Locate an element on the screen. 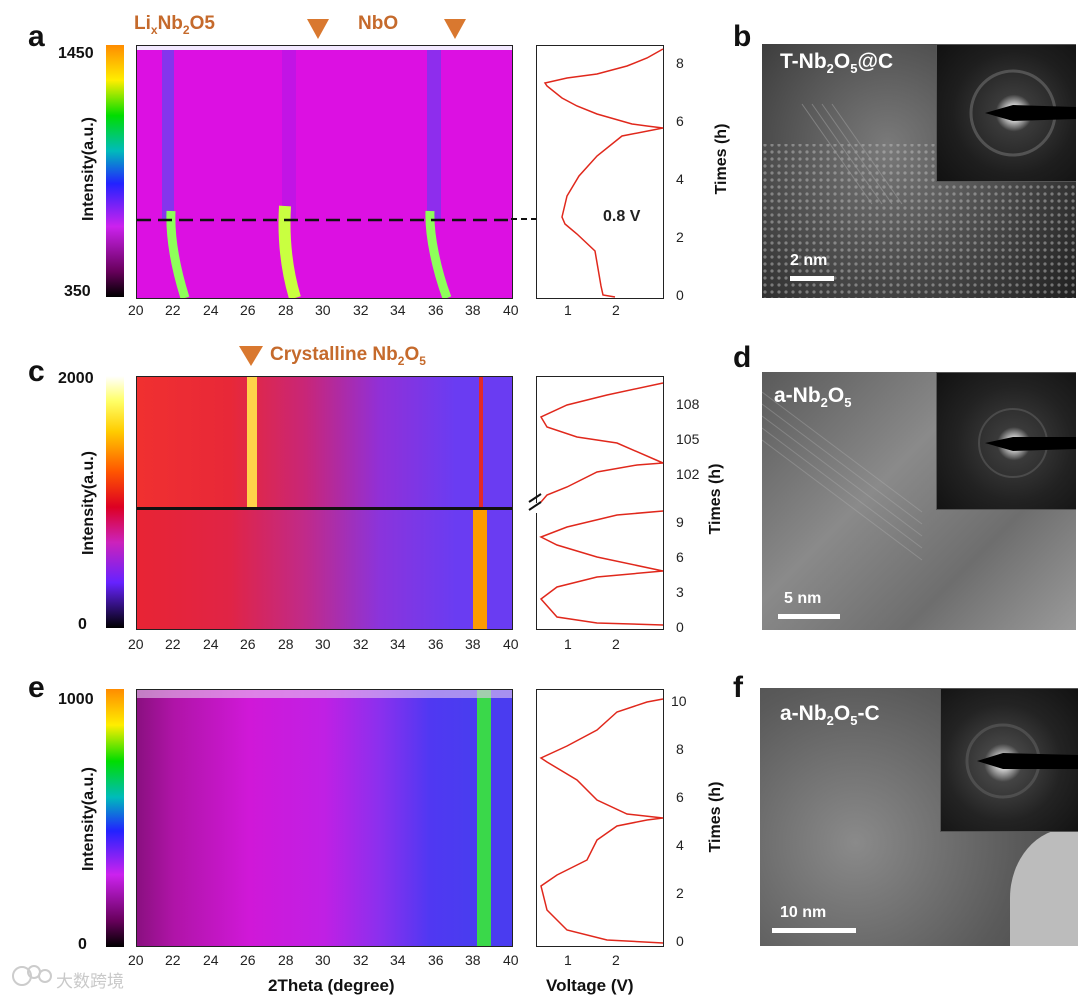 Image resolution: width=1080 pixels, height=1001 pixels. voltage-plot-e is located at coordinates (600, 818).